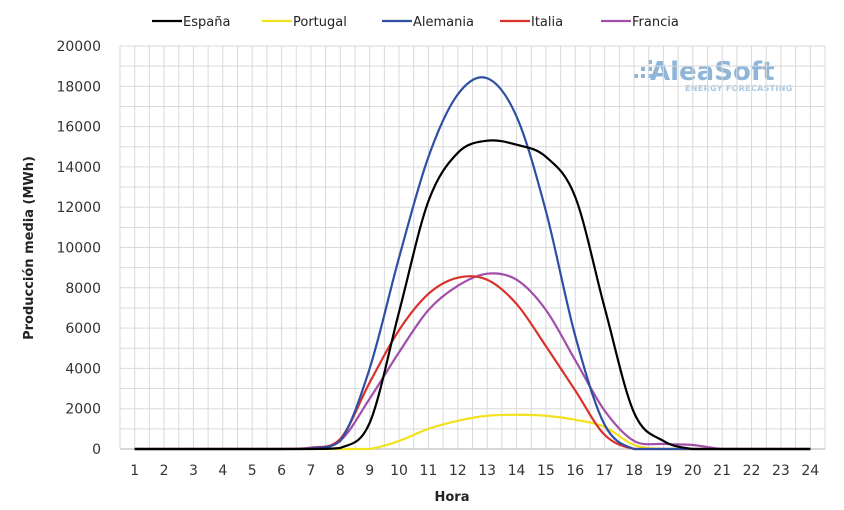 This screenshot has width=844, height=510. Describe the element at coordinates (452, 497) in the screenshot. I see `x-axis-title: Hora` at that location.